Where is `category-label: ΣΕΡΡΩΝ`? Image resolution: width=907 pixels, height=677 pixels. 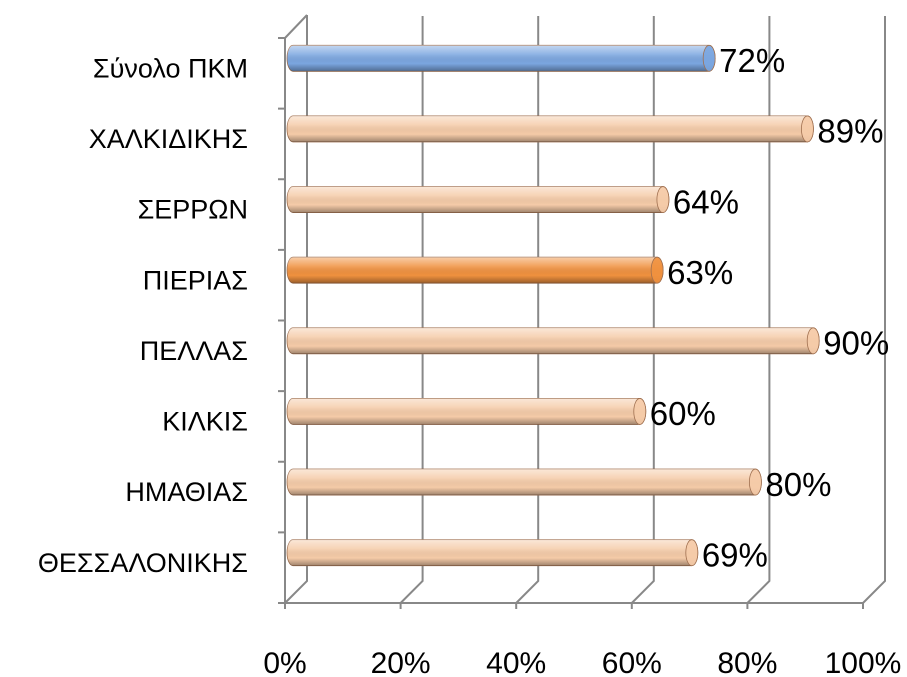
category-label: ΣΕΡΡΩΝ is located at coordinates (193, 210).